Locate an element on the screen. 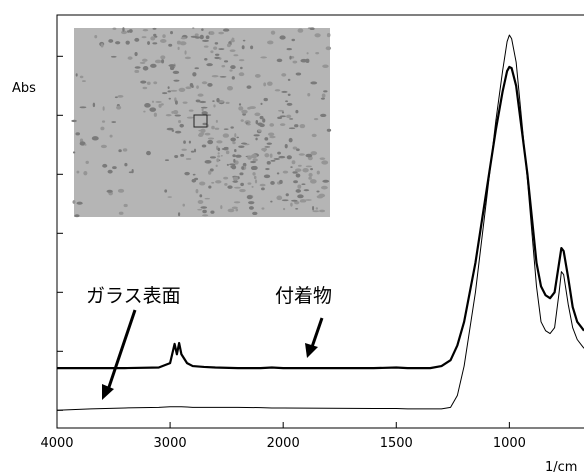 The width and height of the screenshot is (584, 475). x-tick-label: 3000 is located at coordinates (170, 443).